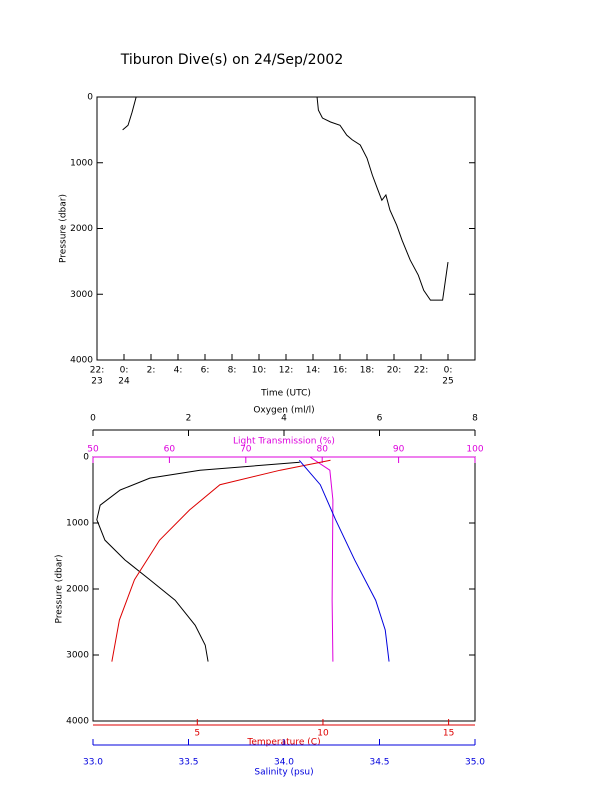 The width and height of the screenshot is (612, 785). What do you see at coordinates (286, 371) in the screenshot?
I see `x-tick-label: 12:` at bounding box center [286, 371].